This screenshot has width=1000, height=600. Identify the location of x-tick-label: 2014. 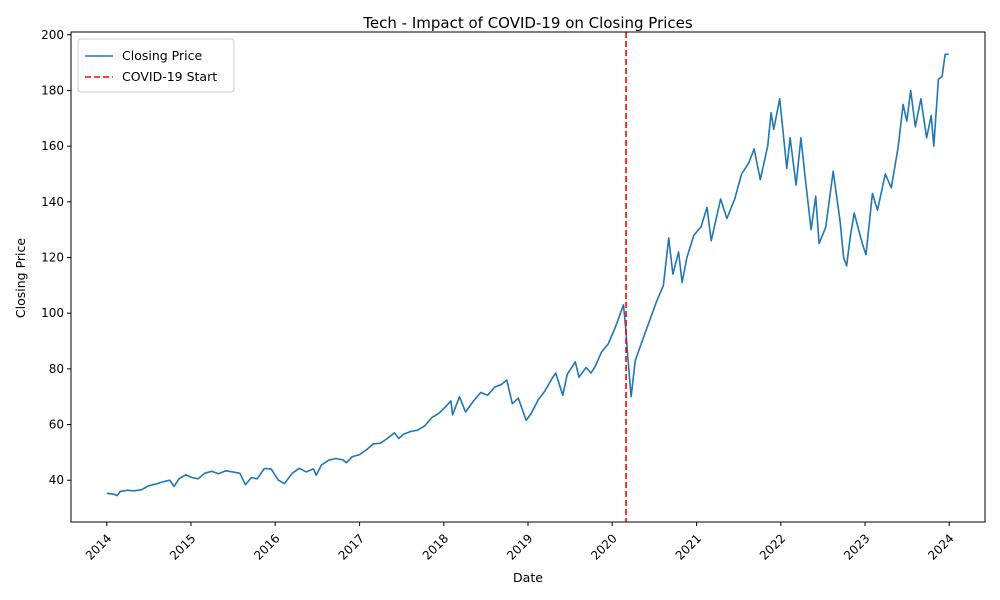
(98, 546).